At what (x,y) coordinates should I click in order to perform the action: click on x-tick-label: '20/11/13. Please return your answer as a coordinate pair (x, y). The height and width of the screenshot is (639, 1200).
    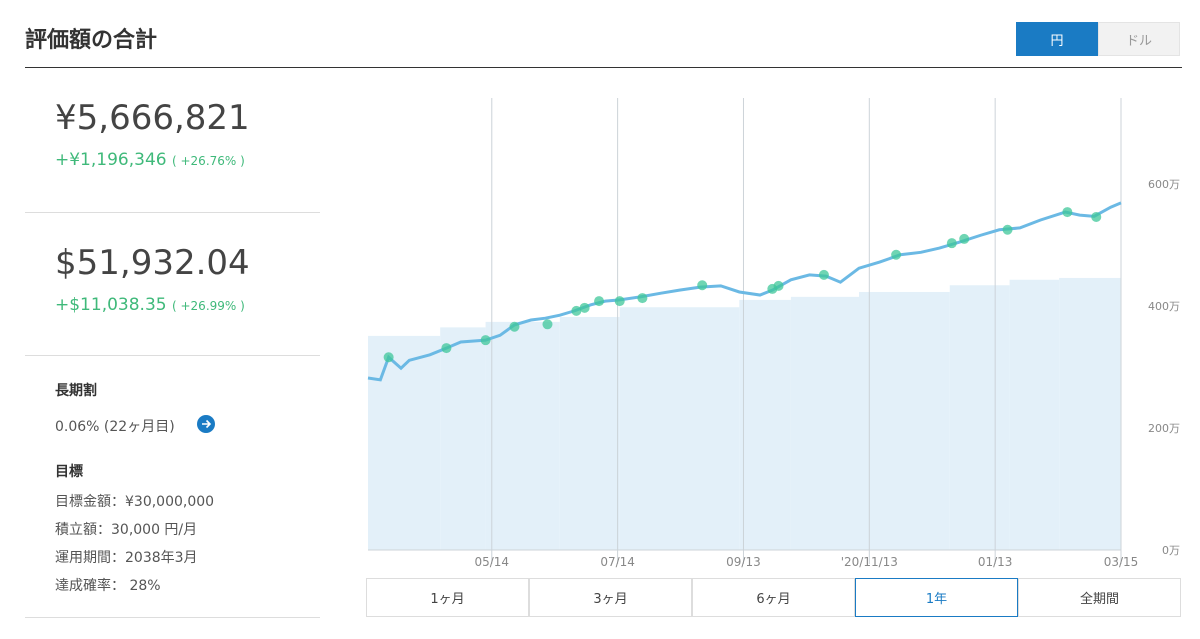
    Looking at the image, I should click on (869, 562).